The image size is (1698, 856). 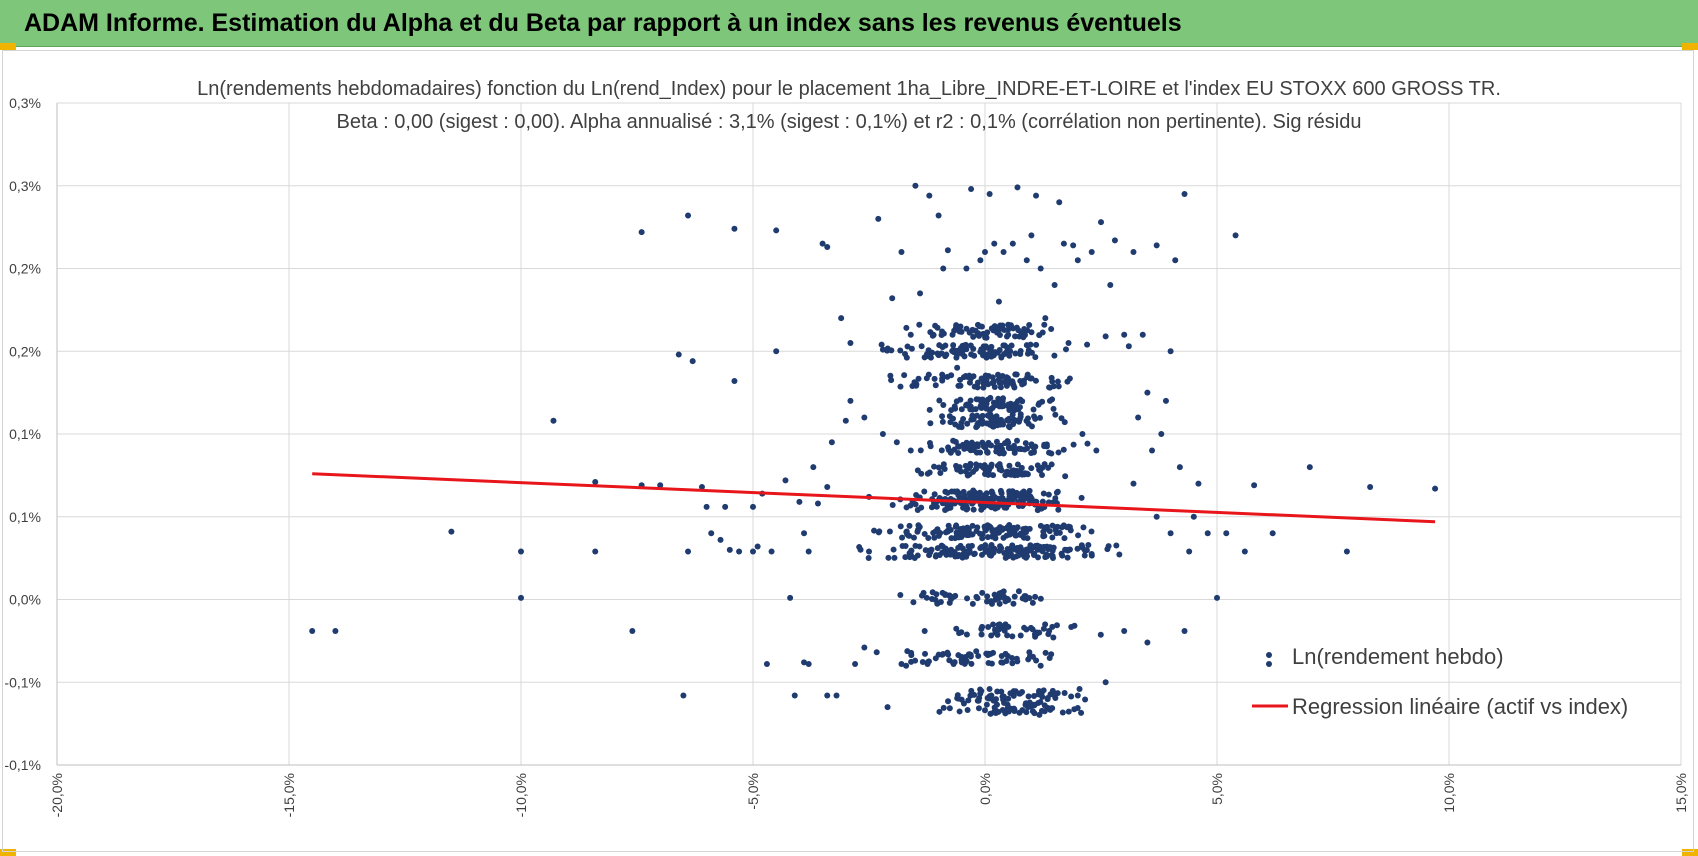 I want to click on y-tick-label: -0,1%, so click(x=22, y=765).